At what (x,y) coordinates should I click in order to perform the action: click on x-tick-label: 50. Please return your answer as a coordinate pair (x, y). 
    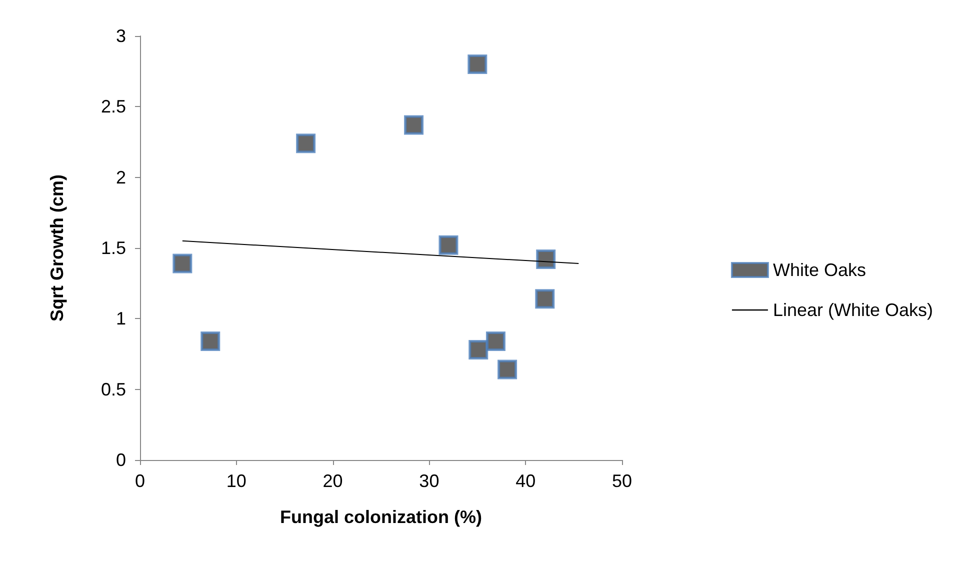
    Looking at the image, I should click on (622, 481).